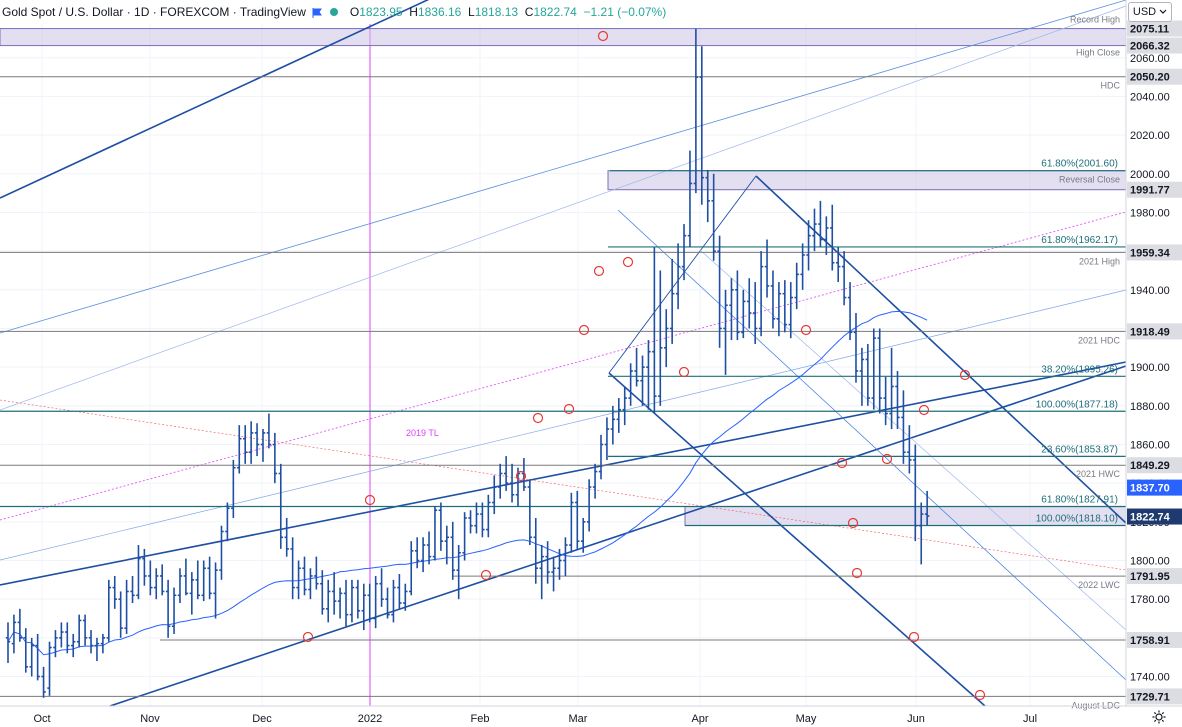 The image size is (1182, 727). Describe the element at coordinates (1099, 340) in the screenshot. I see `level-label: 2021 HDC` at that location.